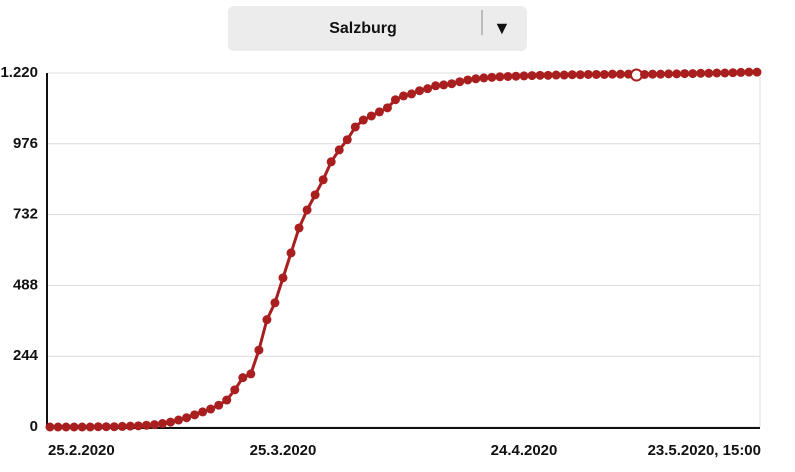  Describe the element at coordinates (482, 22) in the screenshot. I see `dropdown-separator` at that location.